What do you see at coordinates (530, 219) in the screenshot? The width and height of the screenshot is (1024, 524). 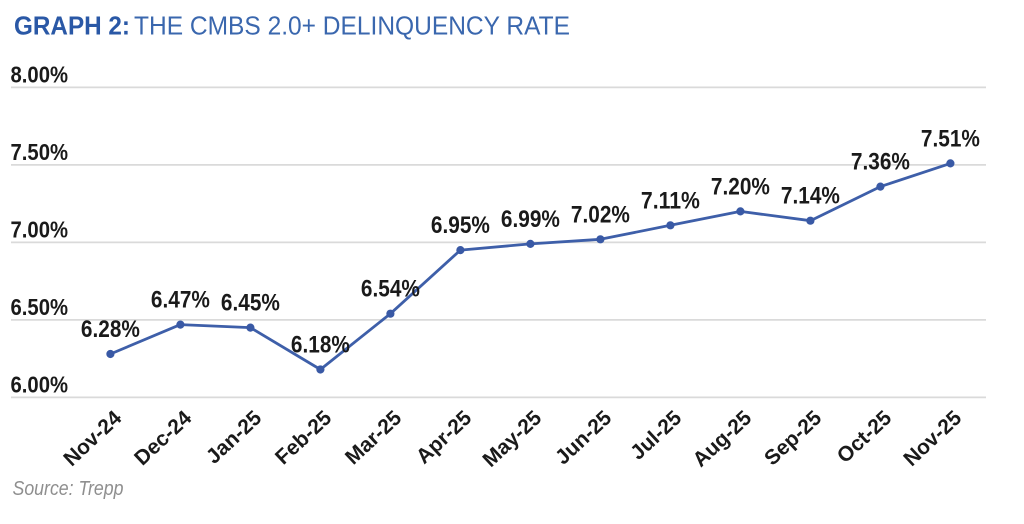 I see `svg-text: 6.99%` at bounding box center [530, 219].